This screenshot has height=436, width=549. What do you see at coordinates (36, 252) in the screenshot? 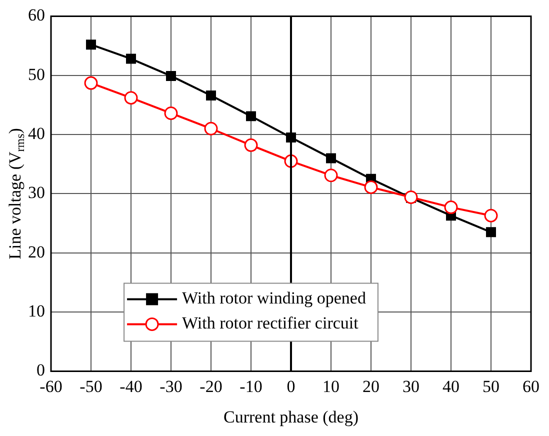
I see `y-tick-label: 20` at bounding box center [36, 252].